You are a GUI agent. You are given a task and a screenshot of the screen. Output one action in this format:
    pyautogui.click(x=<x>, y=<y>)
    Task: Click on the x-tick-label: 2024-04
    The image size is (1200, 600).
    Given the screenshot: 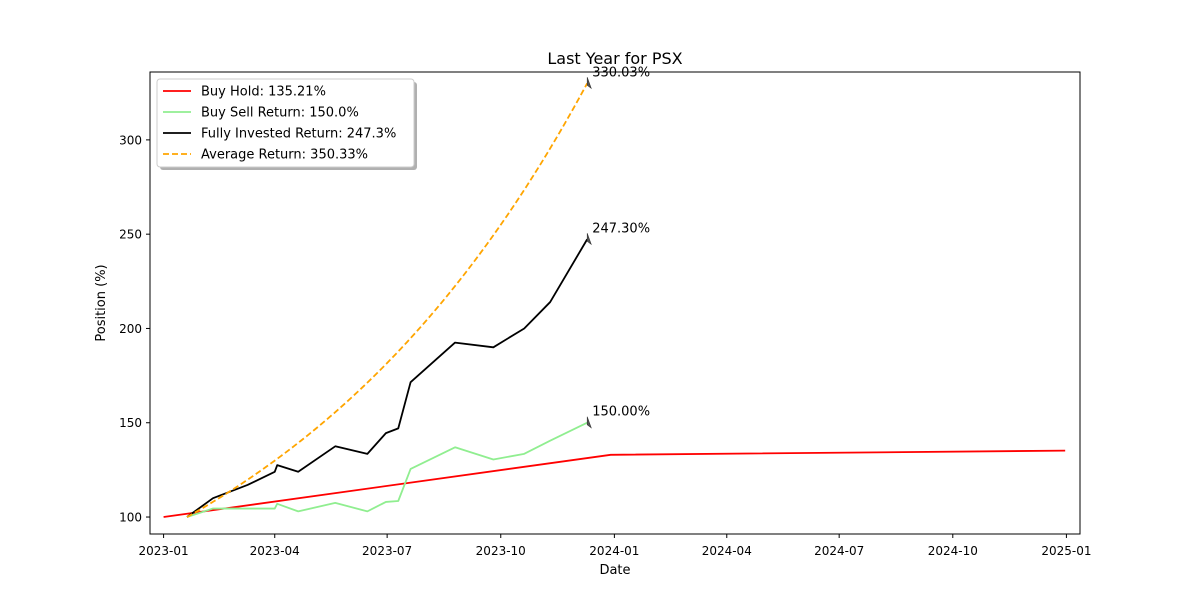 What is the action you would take?
    pyautogui.click(x=727, y=551)
    